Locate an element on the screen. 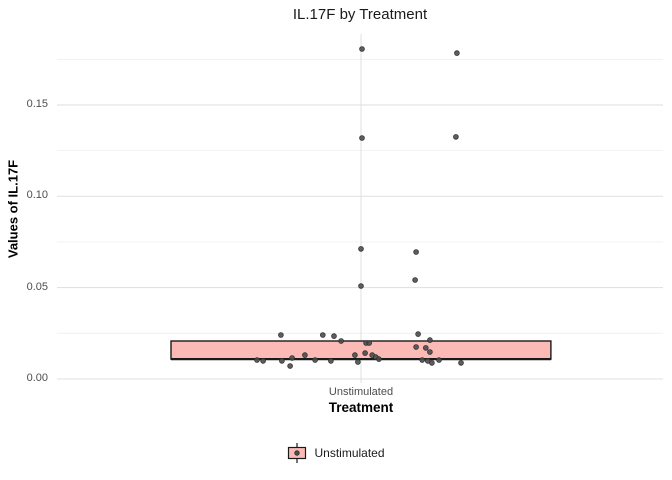 Image resolution: width=672 pixels, height=480 pixels. y-axis-tick-label: 0.05 is located at coordinates (37, 286).